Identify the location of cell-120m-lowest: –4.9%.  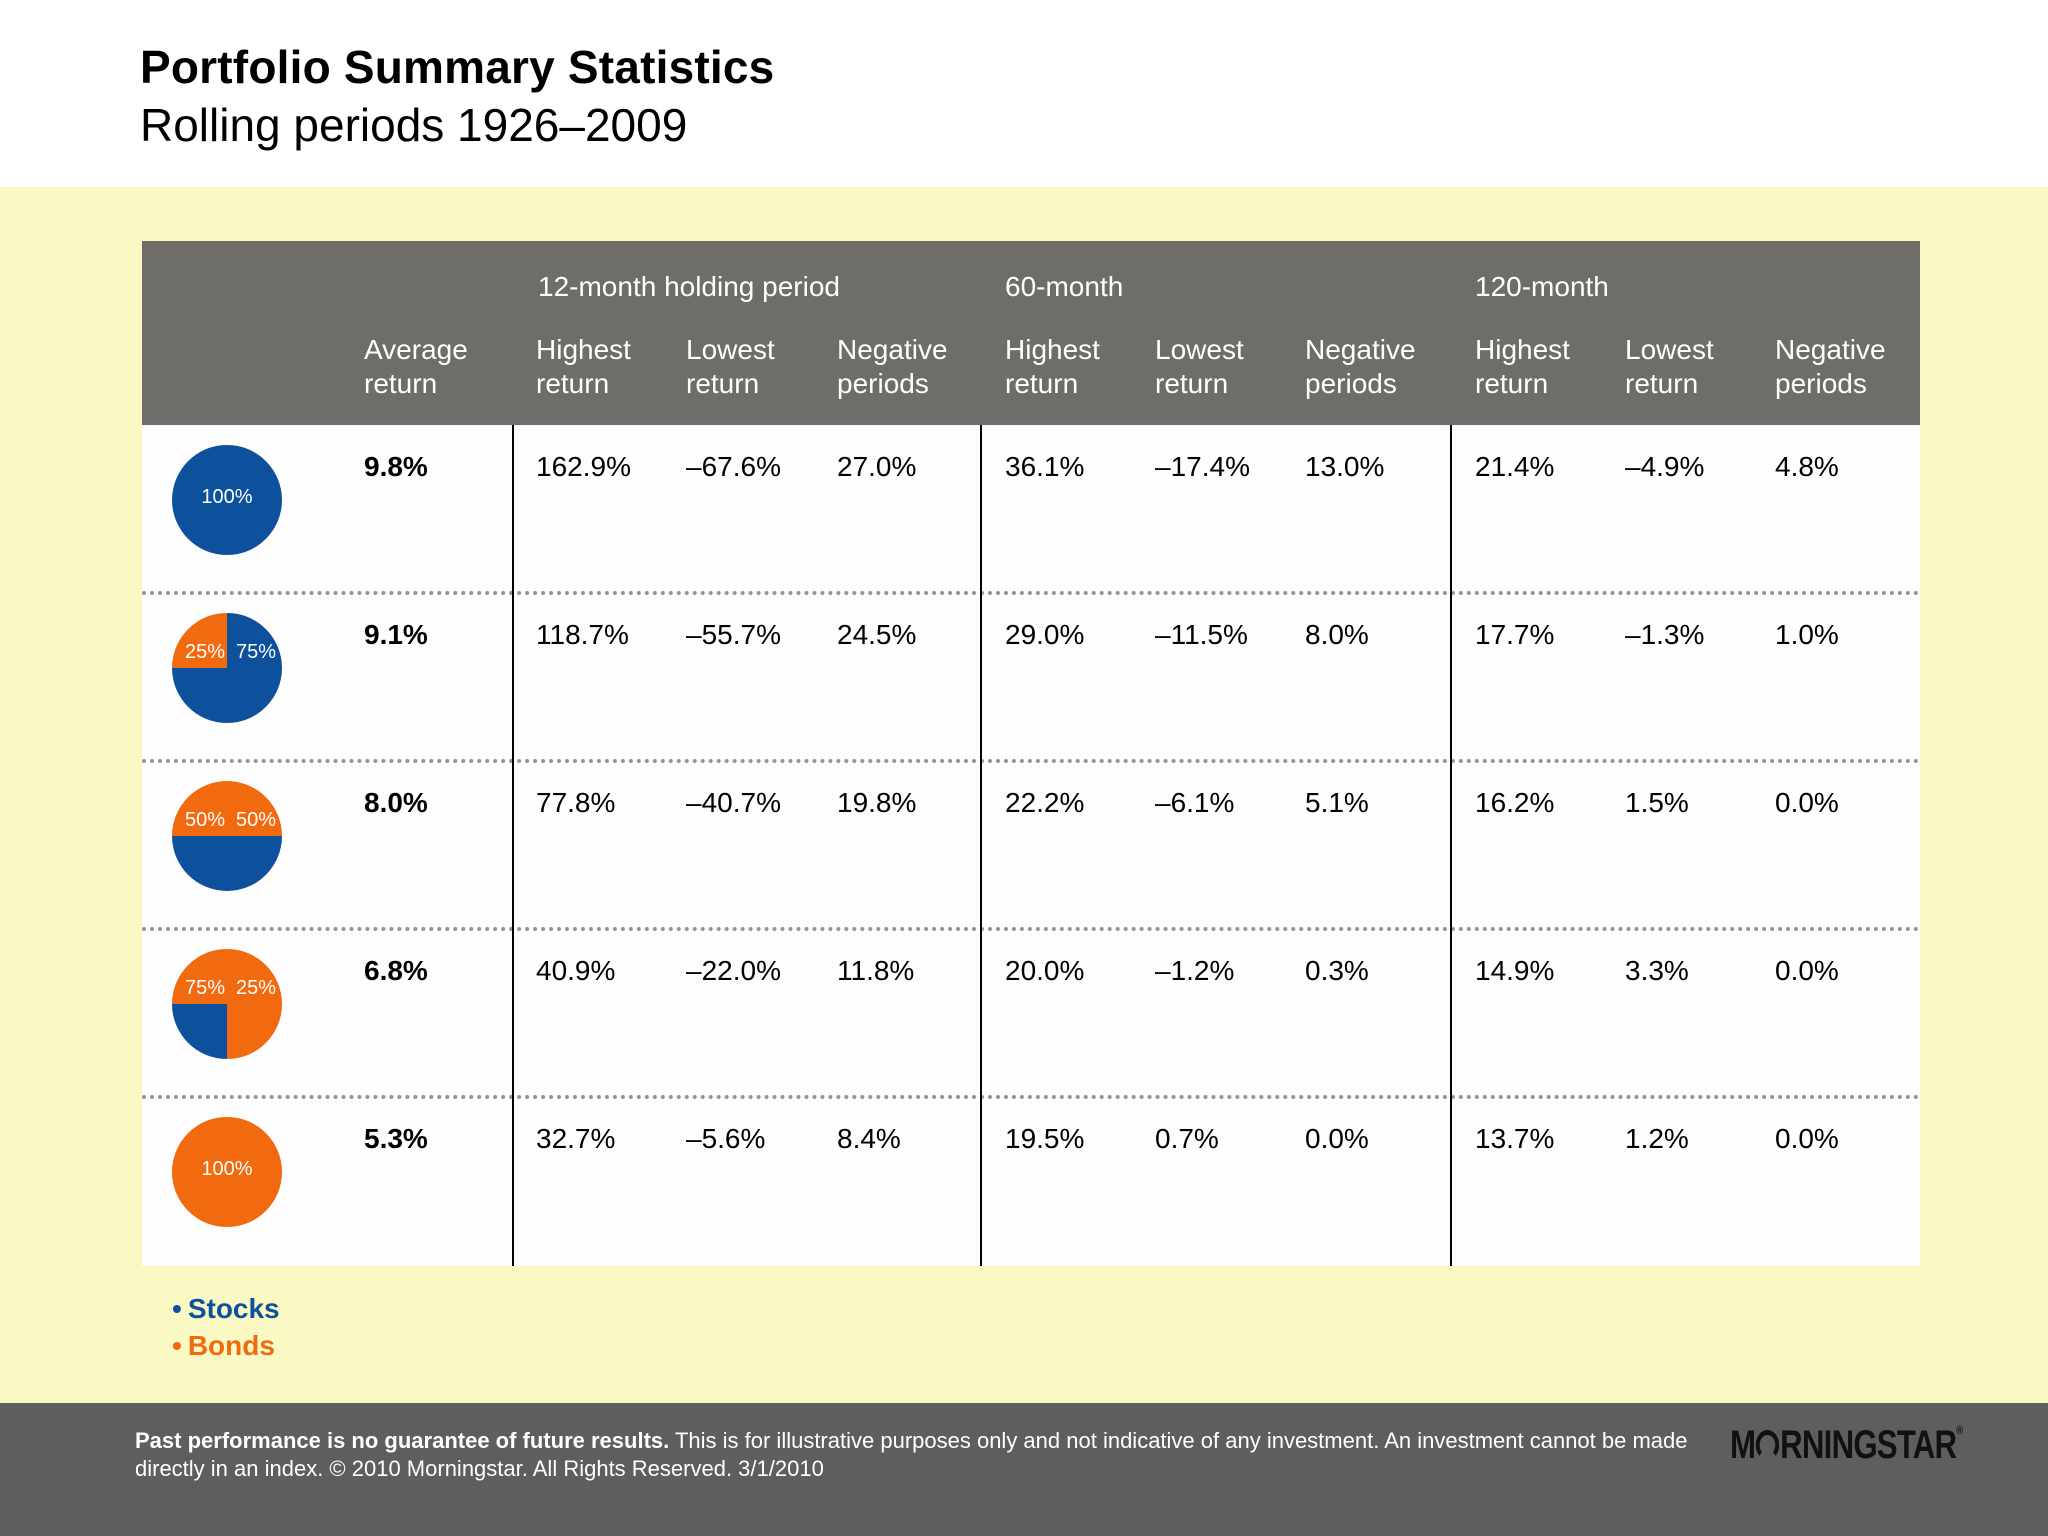
(1665, 466).